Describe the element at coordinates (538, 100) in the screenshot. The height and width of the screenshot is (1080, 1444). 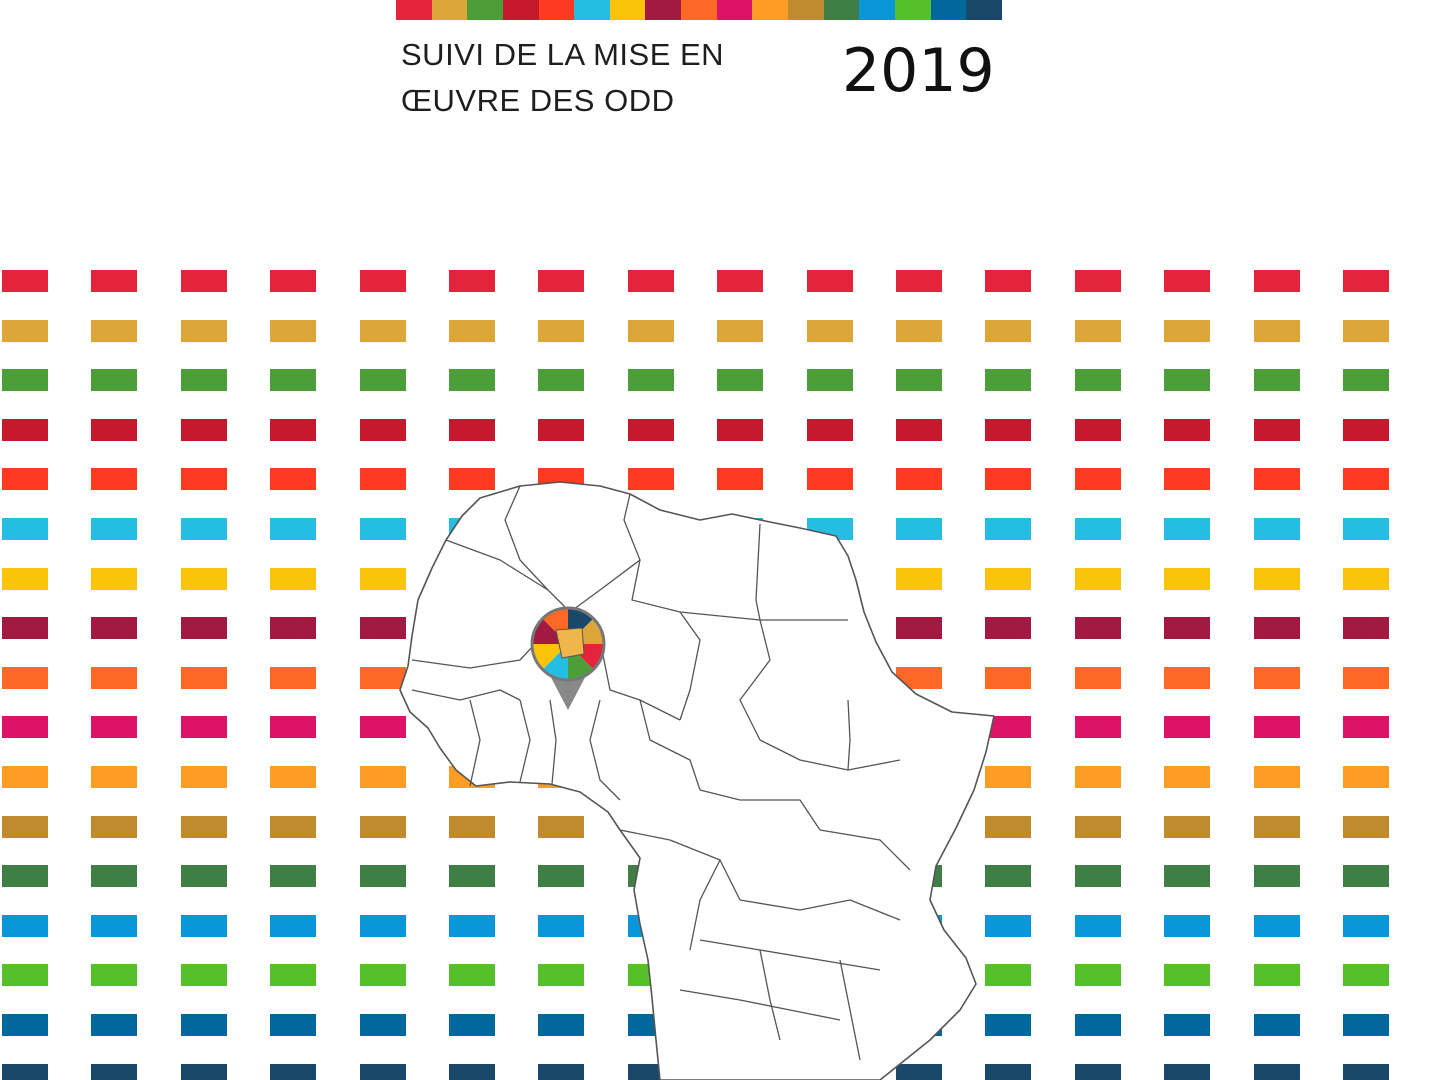
I see `header-title-line-2: ŒUVRE DES ODD` at that location.